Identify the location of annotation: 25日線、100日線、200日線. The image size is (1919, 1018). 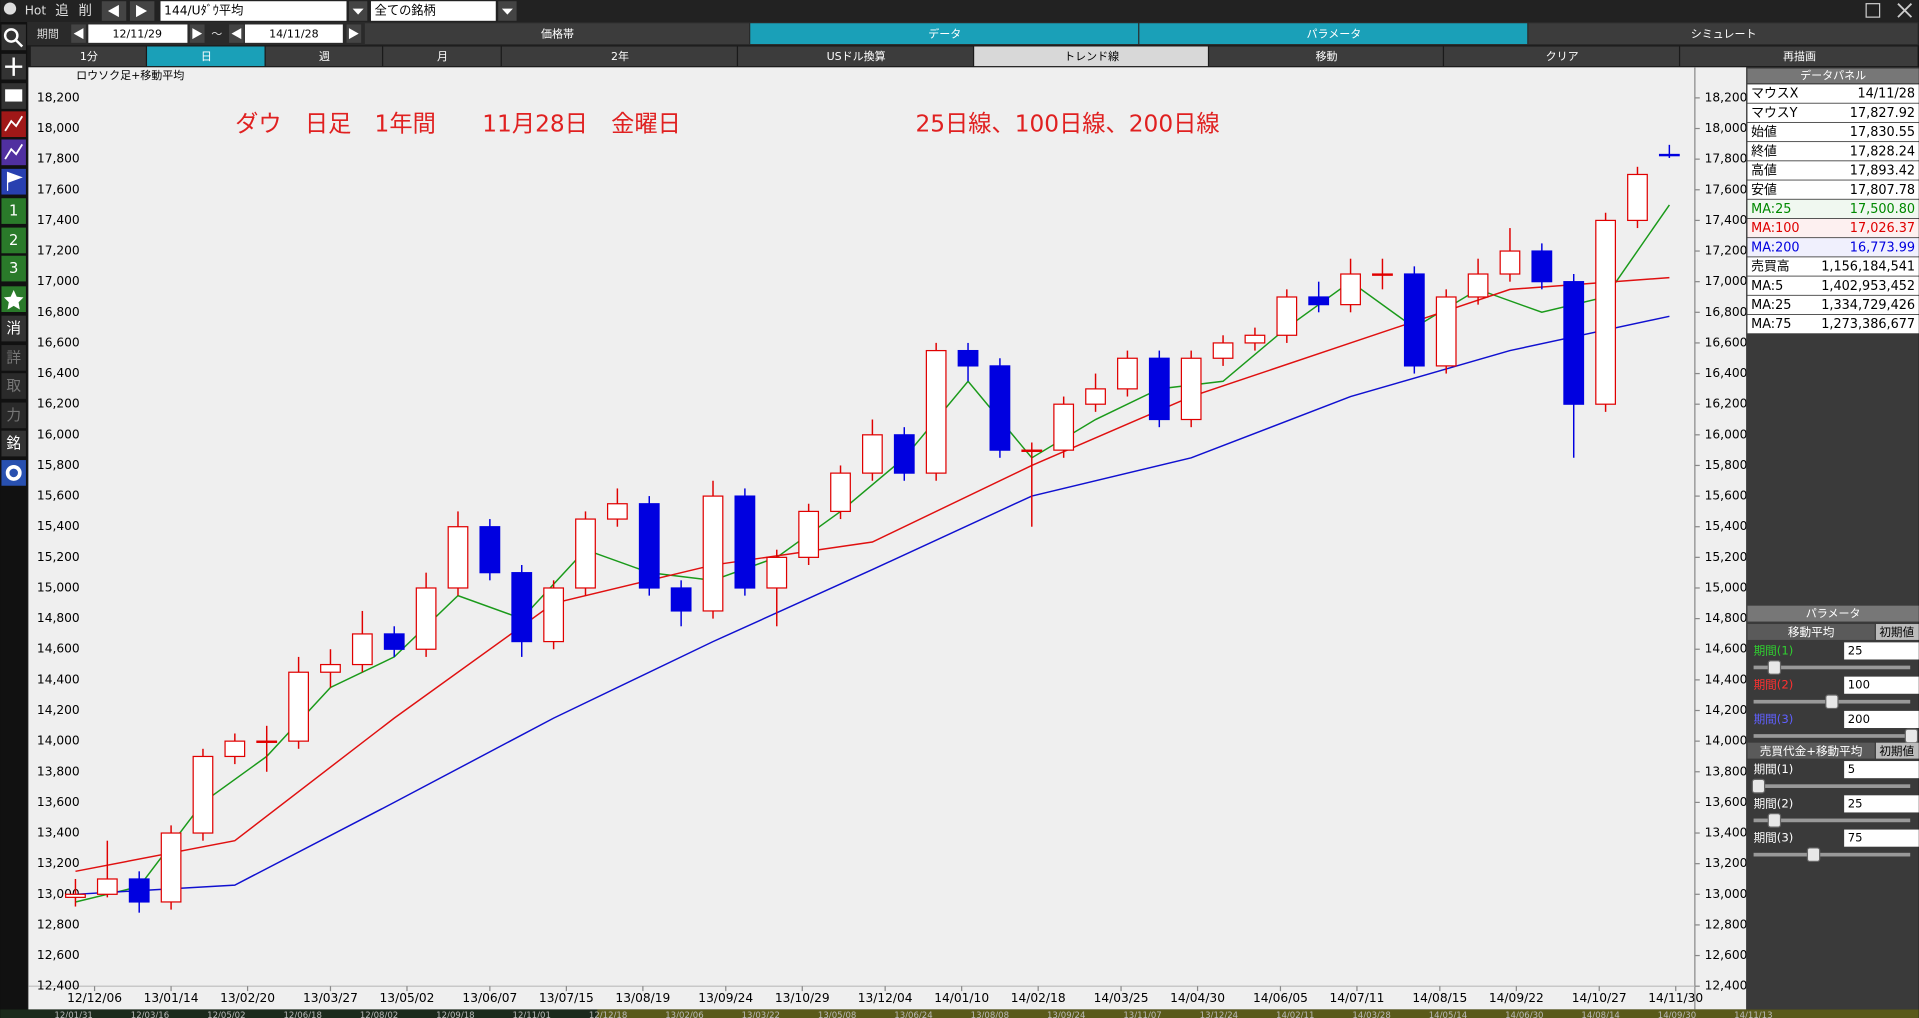
(1067, 123).